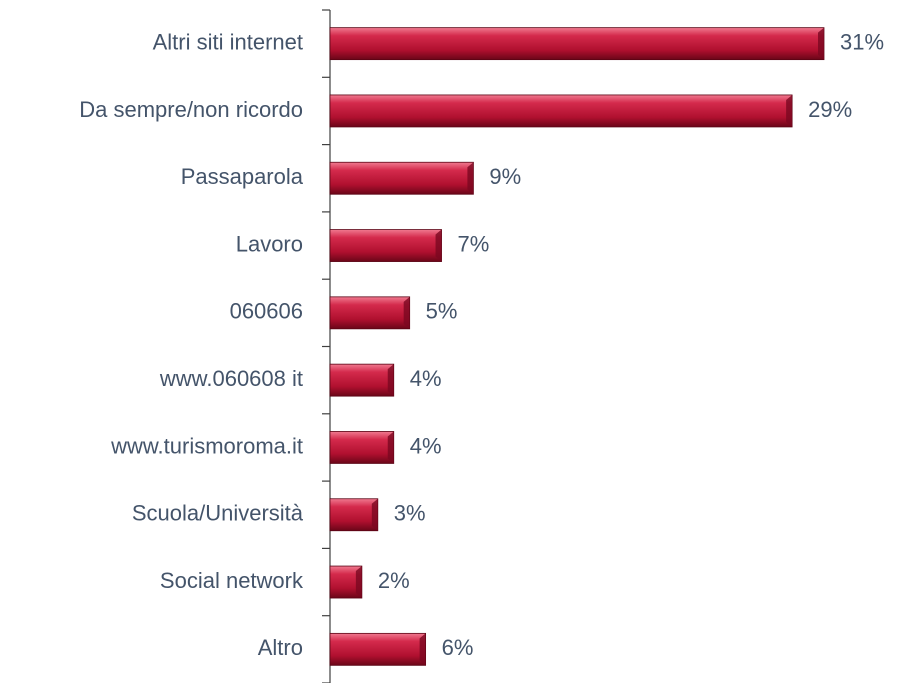  What do you see at coordinates (410, 513) in the screenshot?
I see `value-label: 3%` at bounding box center [410, 513].